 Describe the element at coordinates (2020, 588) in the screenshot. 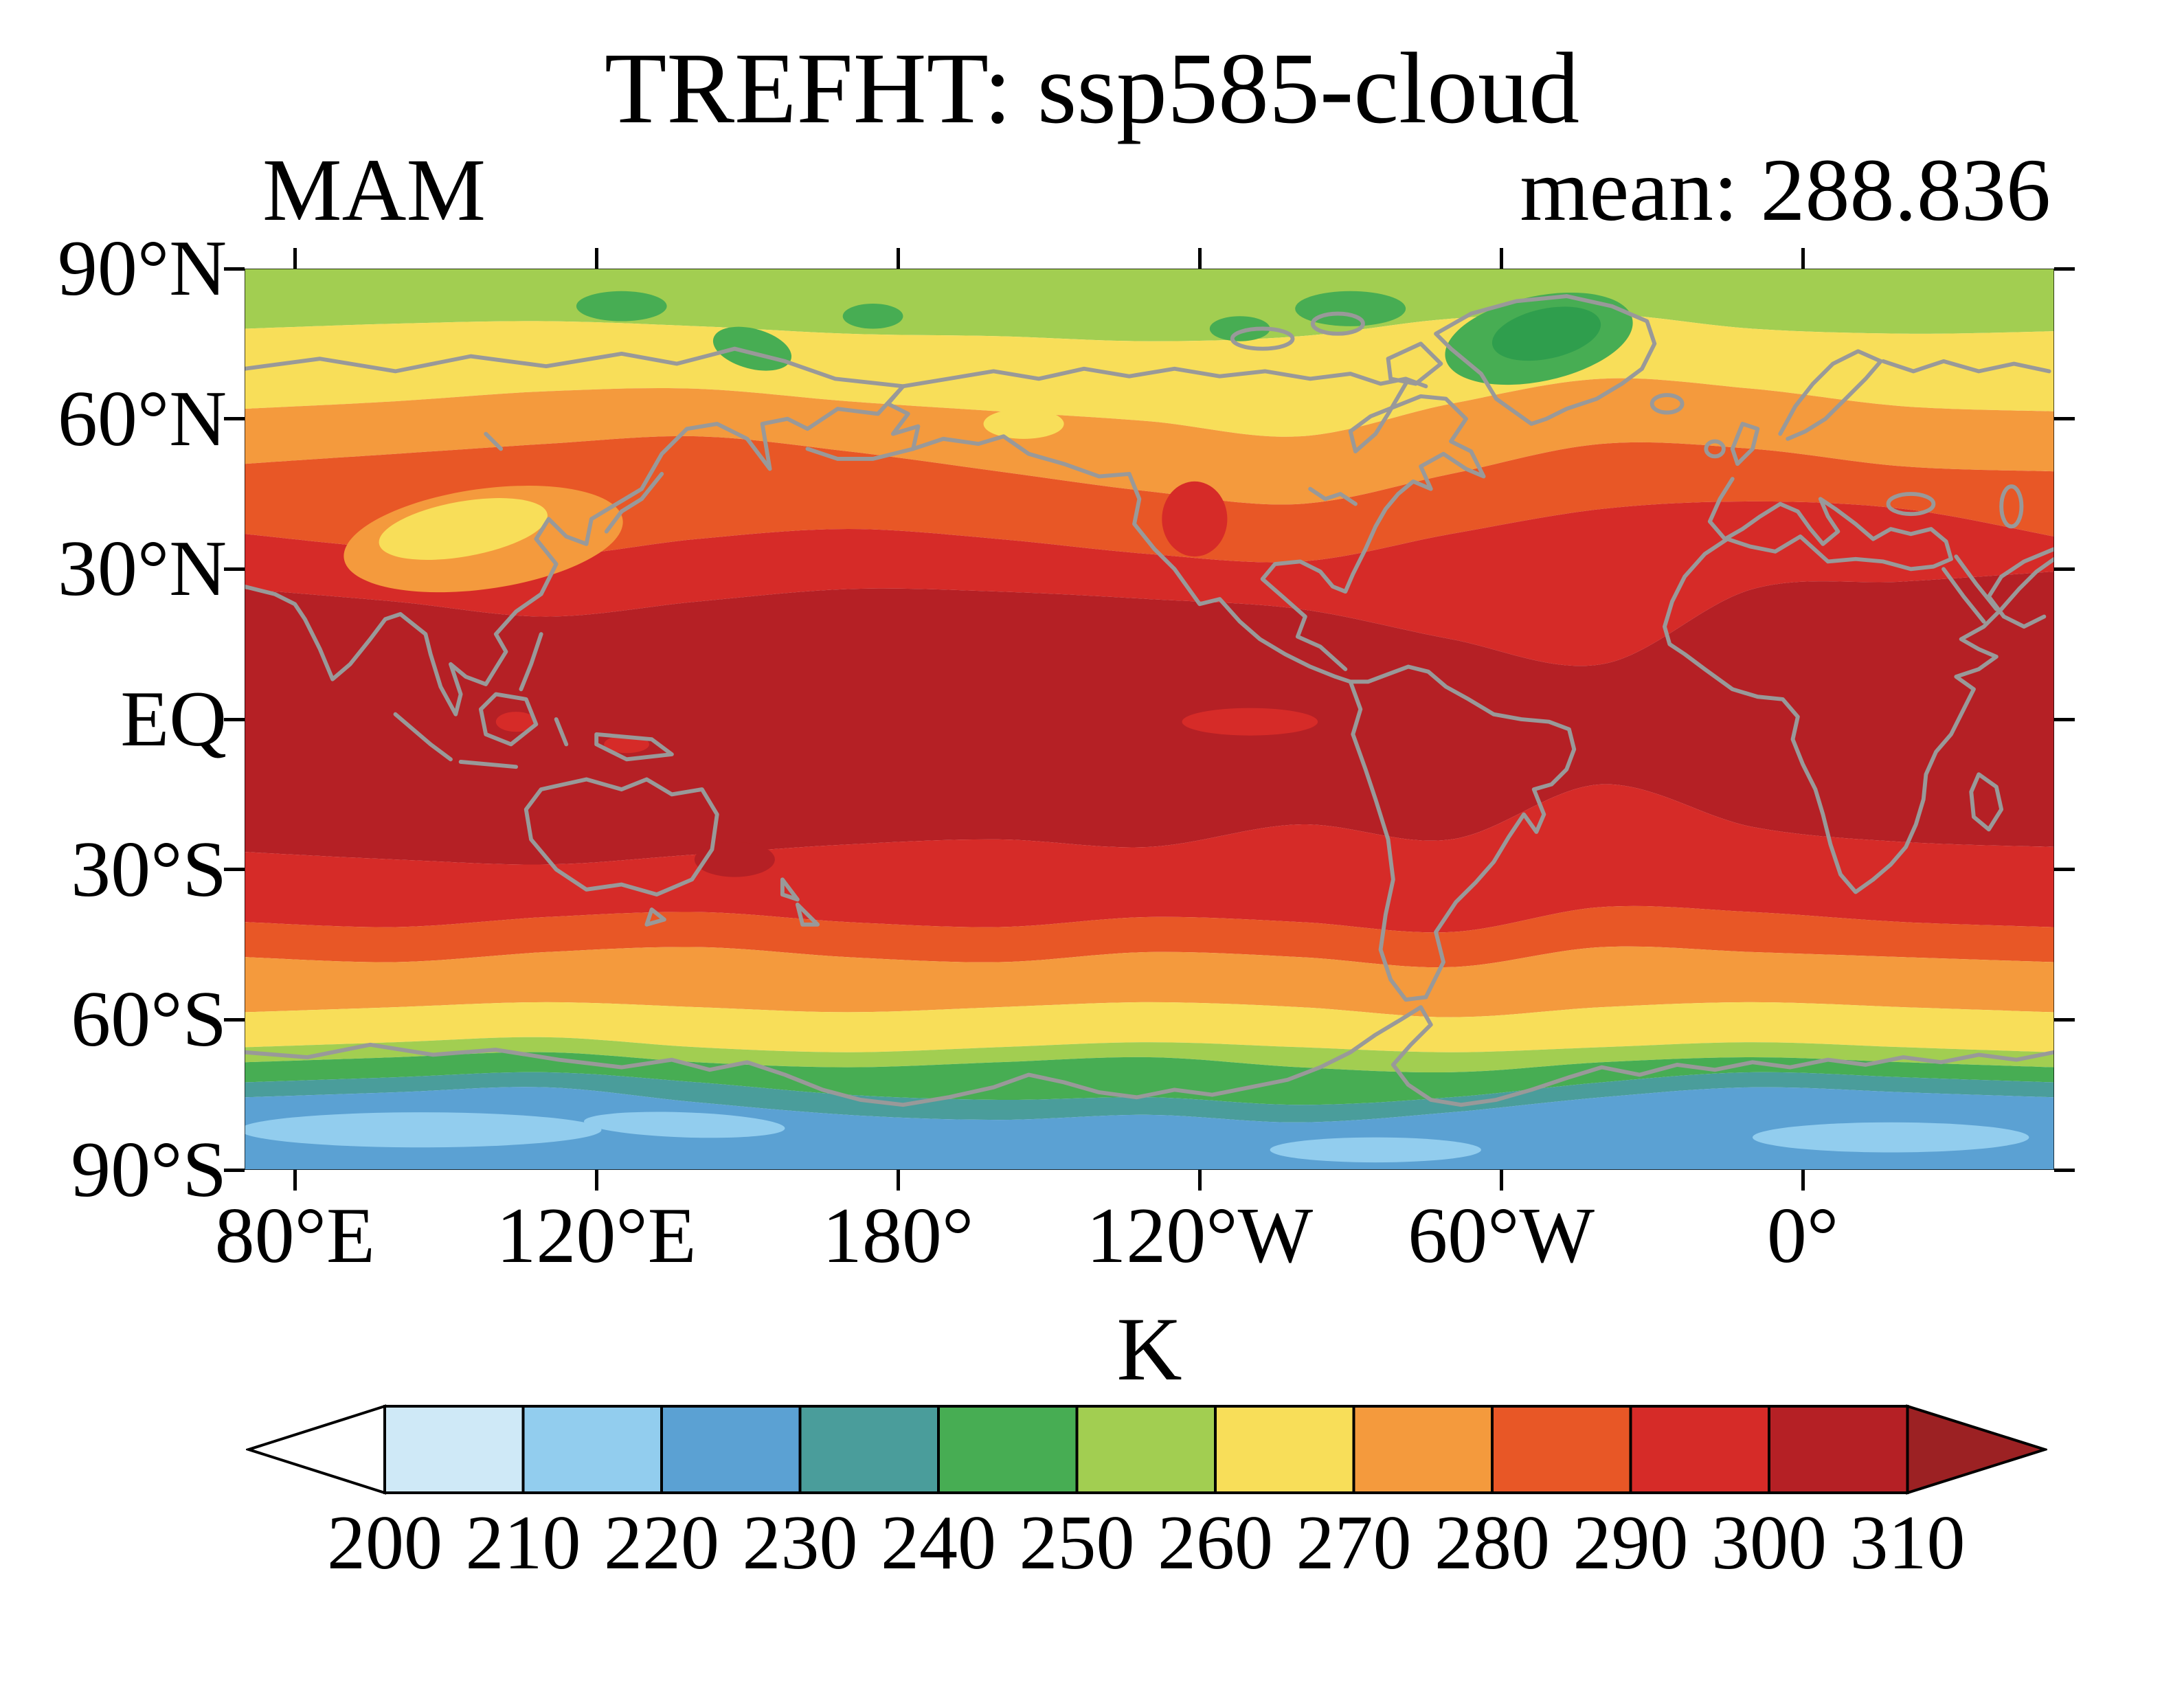

I see `coastline-arabia-south` at that location.